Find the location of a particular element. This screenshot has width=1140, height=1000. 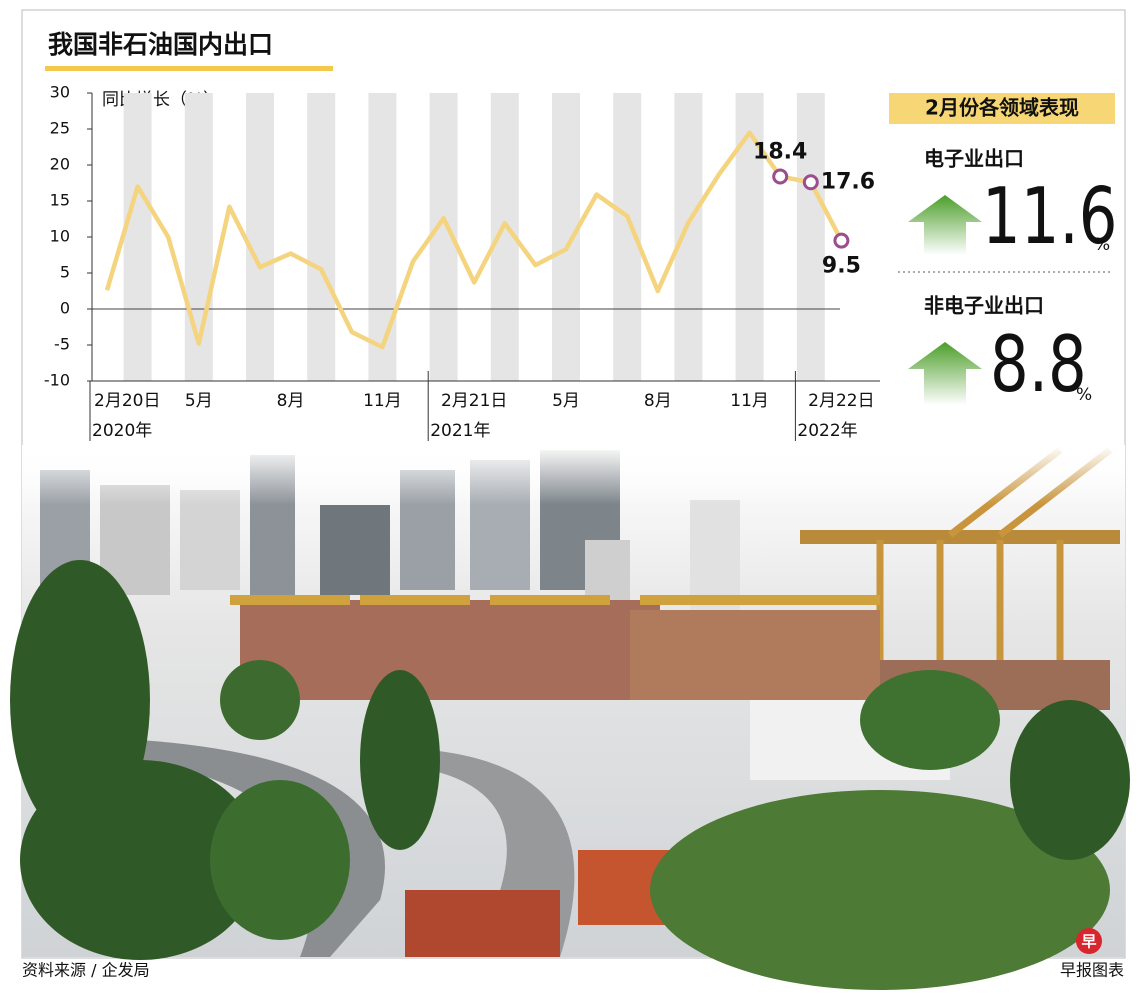

item-label: 电子业出口 is located at coordinates (974, 159).